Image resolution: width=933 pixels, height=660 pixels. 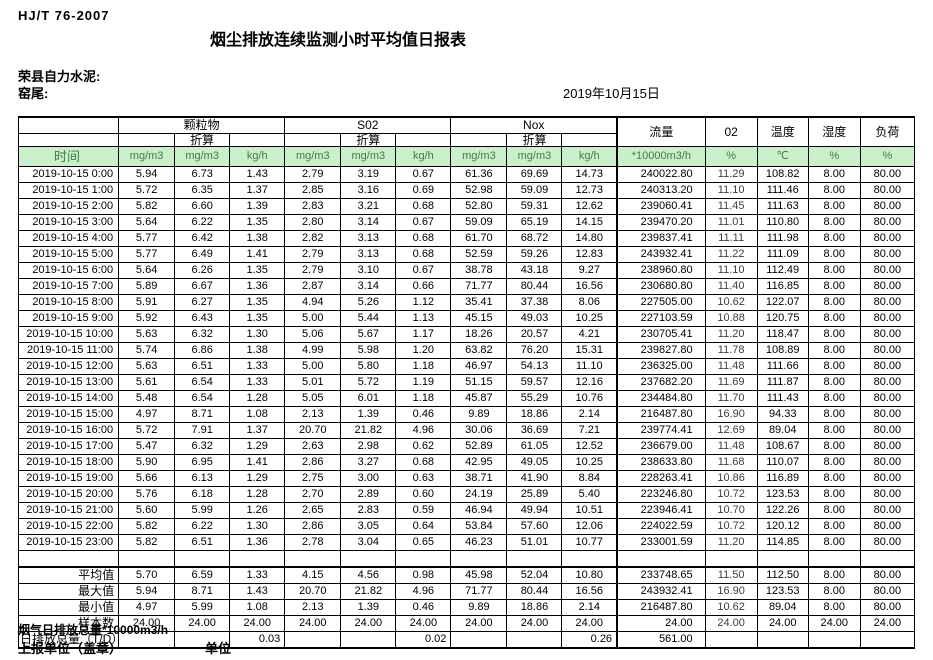 What do you see at coordinates (202, 270) in the screenshot?
I see `value-cell: 6.26` at bounding box center [202, 270].